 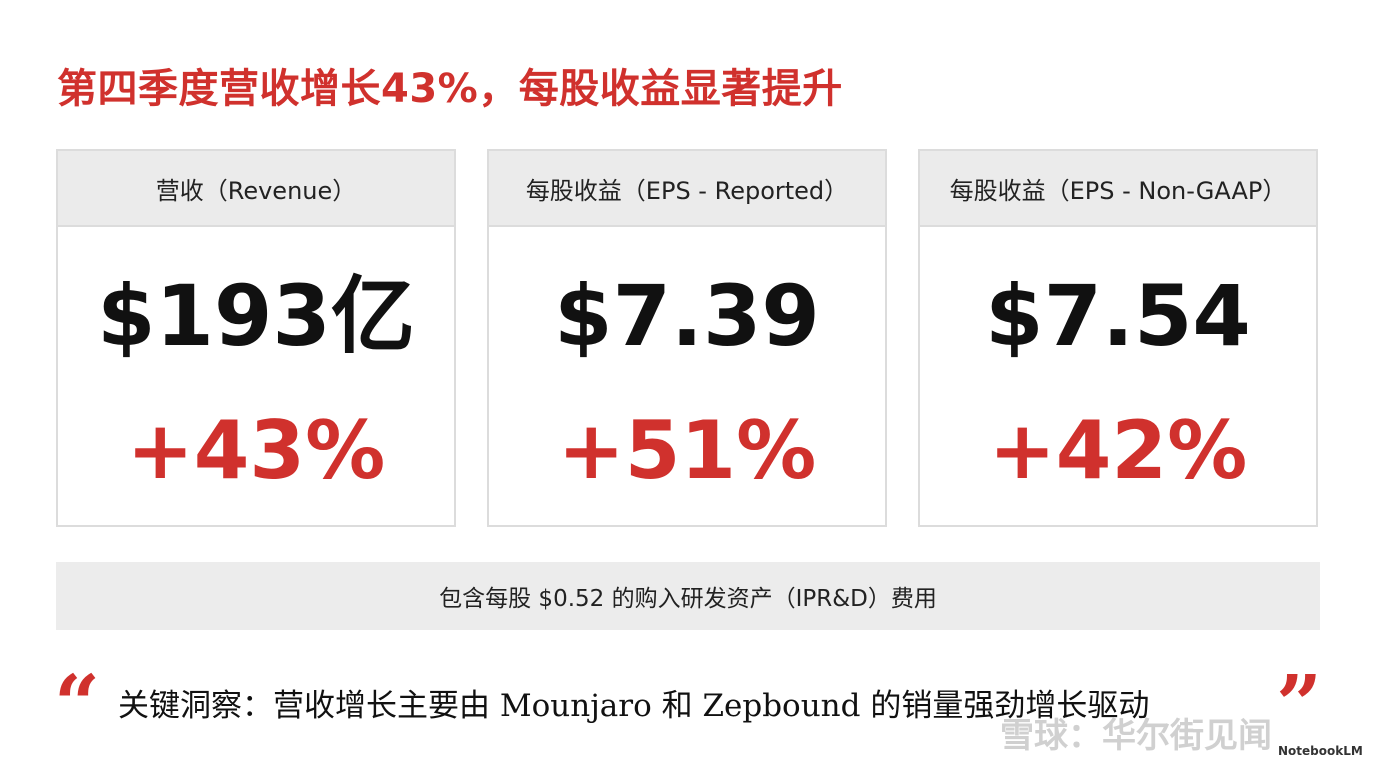 What do you see at coordinates (450, 89) in the screenshot?
I see `title: 第四季度营收增长43%，每股收益显著提升` at bounding box center [450, 89].